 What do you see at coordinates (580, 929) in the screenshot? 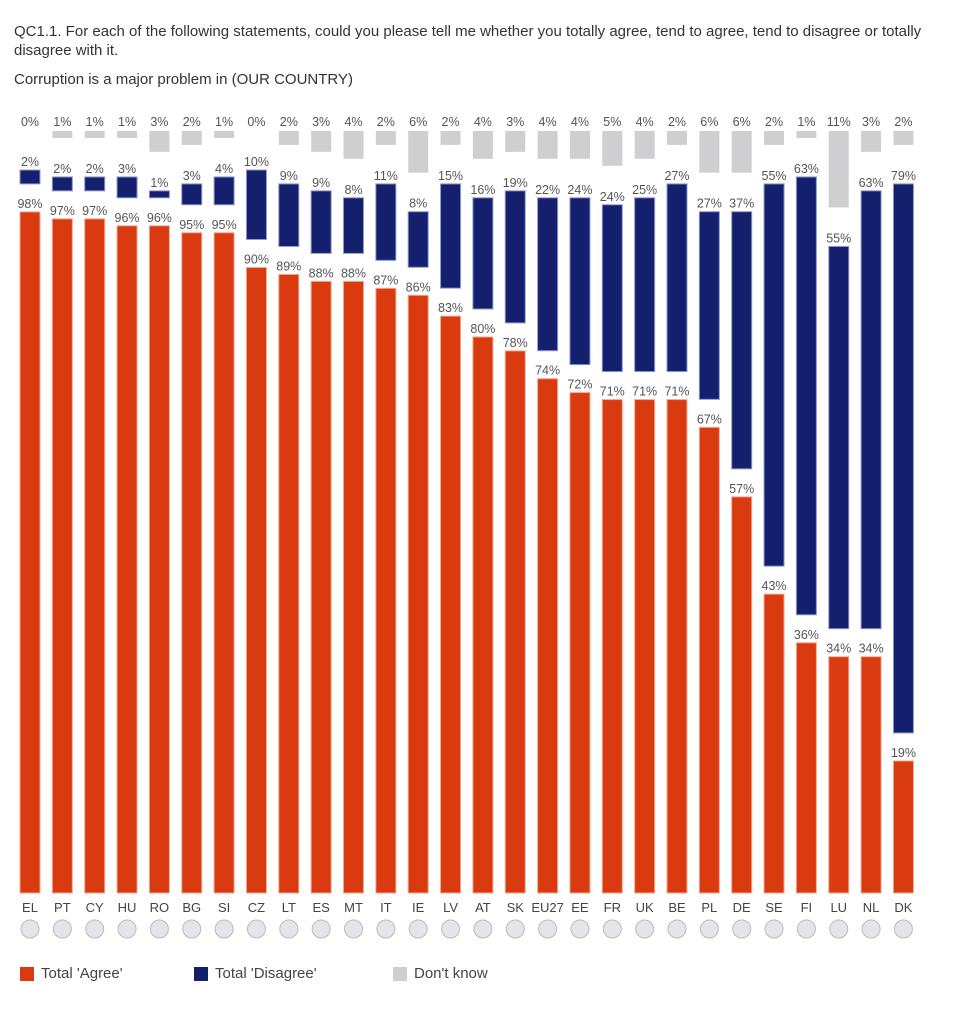
I see `estonia-flag-icon` at bounding box center [580, 929].